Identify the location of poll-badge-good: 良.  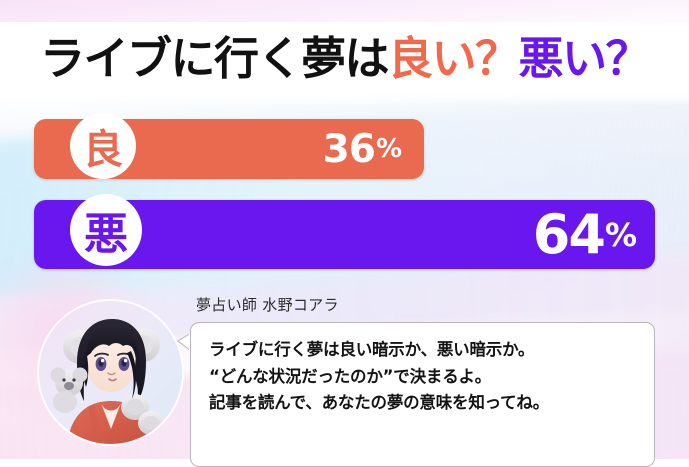
(103, 146).